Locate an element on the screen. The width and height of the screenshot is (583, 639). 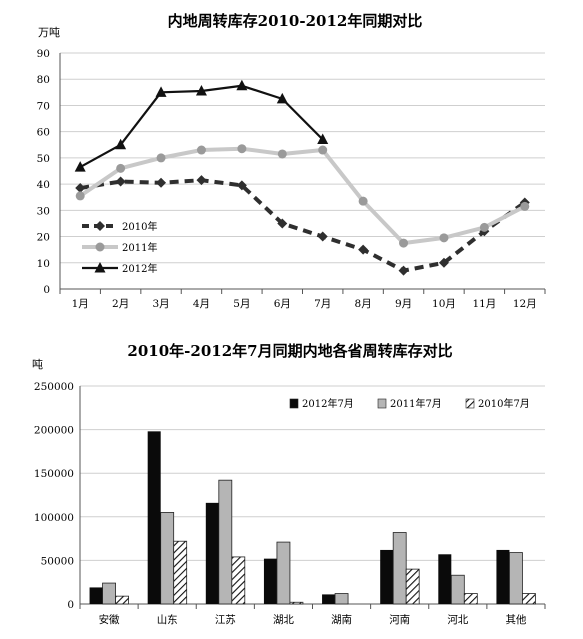
x-tick-label: 9月 is located at coordinates (403, 304).